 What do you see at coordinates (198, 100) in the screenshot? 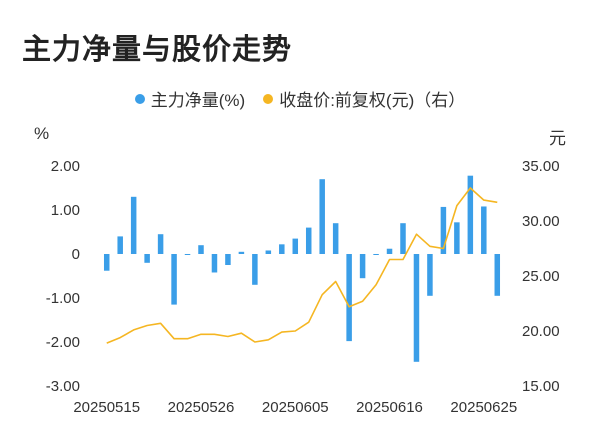
I see `legend-label-net-flow: 主力净量(%)` at bounding box center [198, 100].